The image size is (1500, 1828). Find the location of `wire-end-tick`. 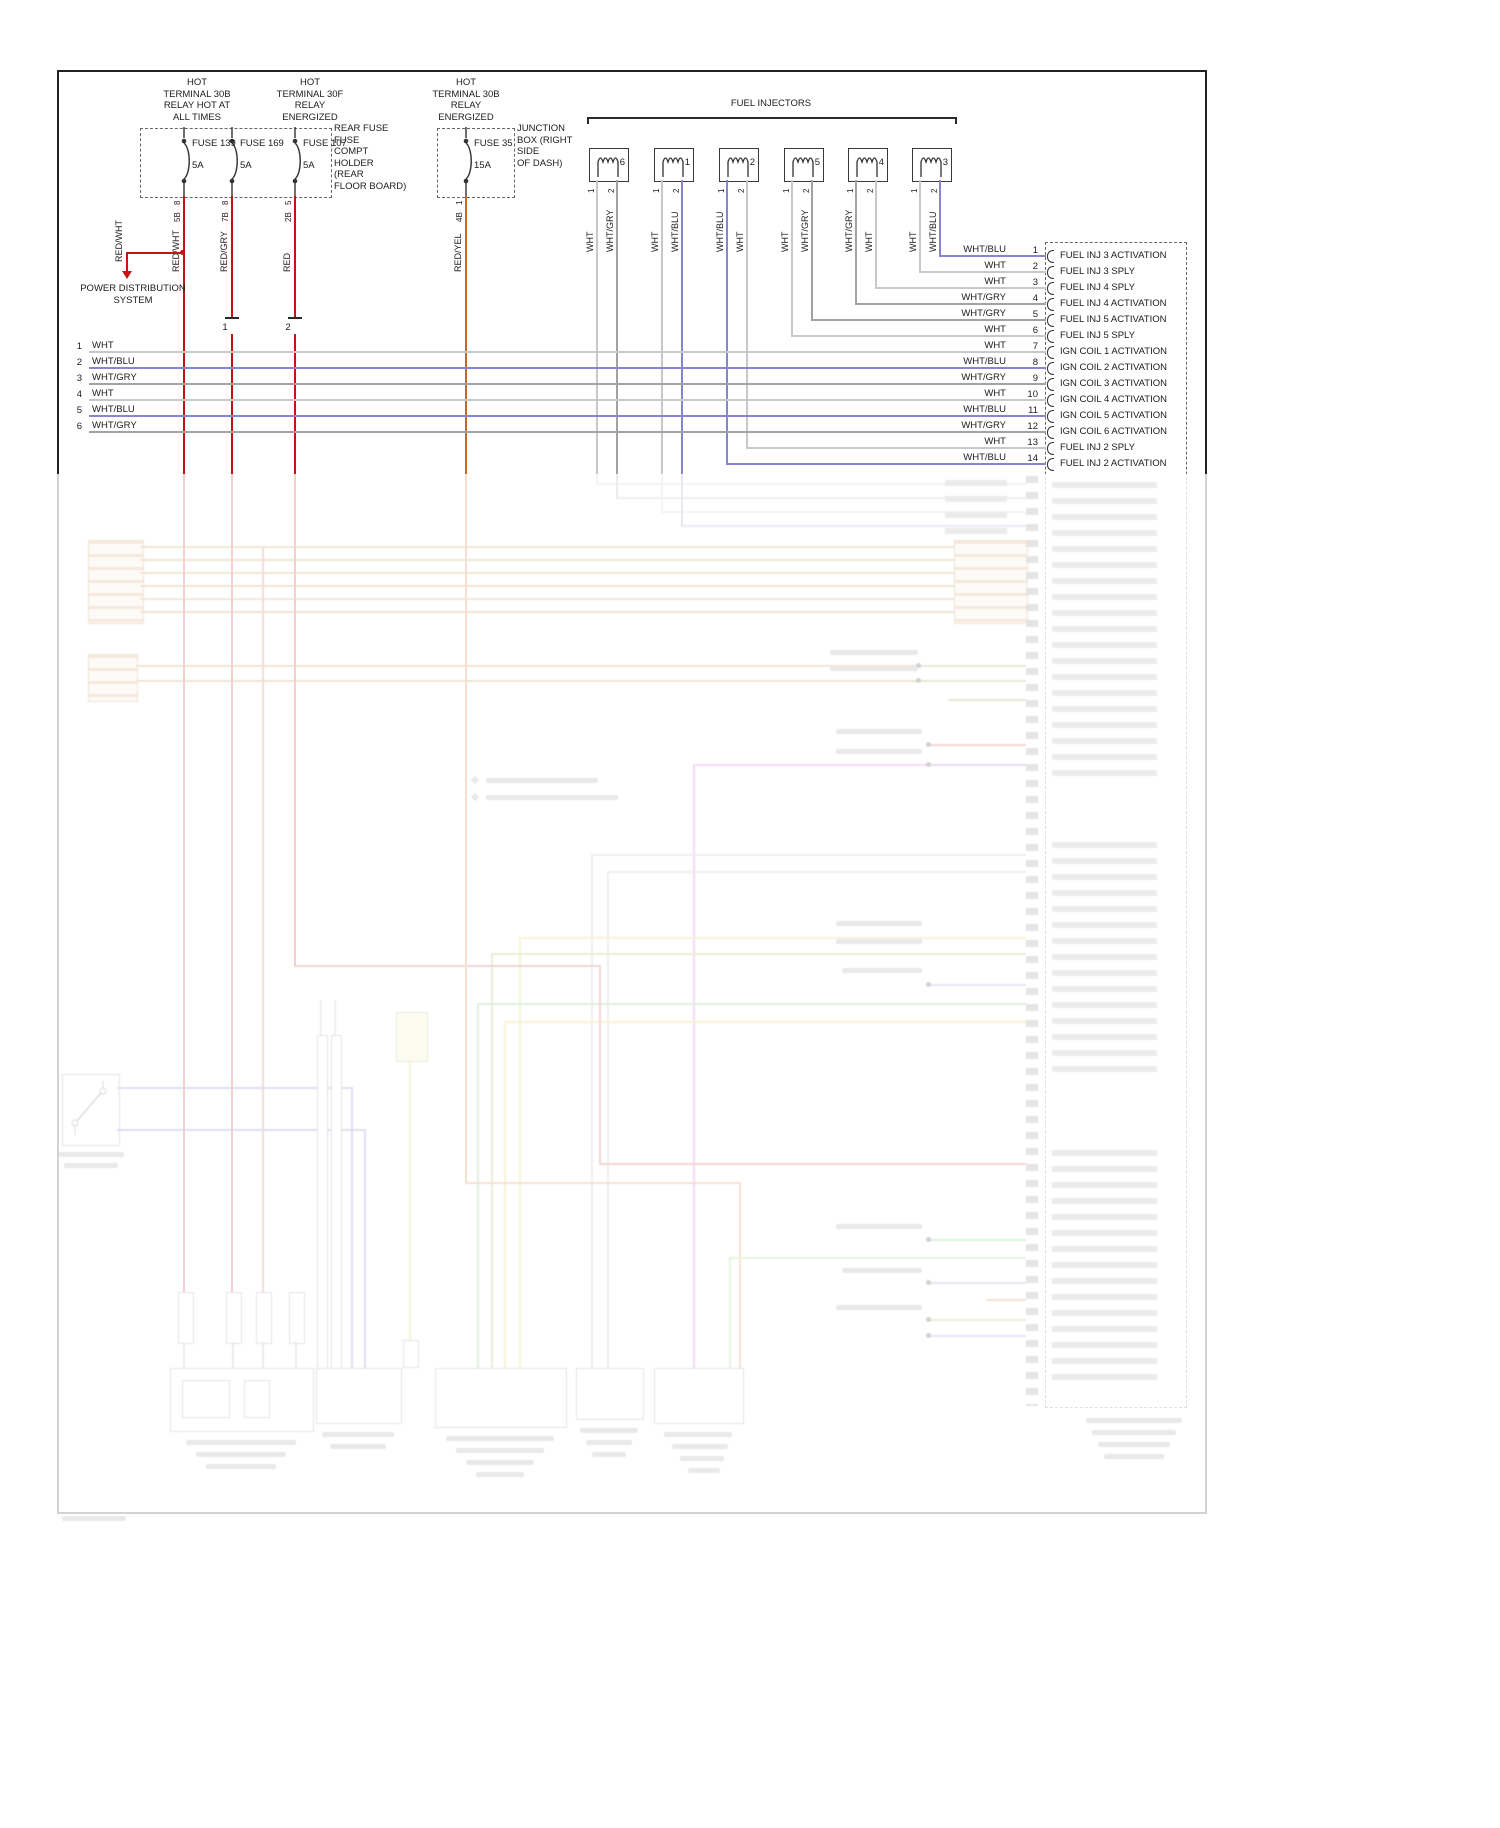

wire-end-tick is located at coordinates (232, 318).